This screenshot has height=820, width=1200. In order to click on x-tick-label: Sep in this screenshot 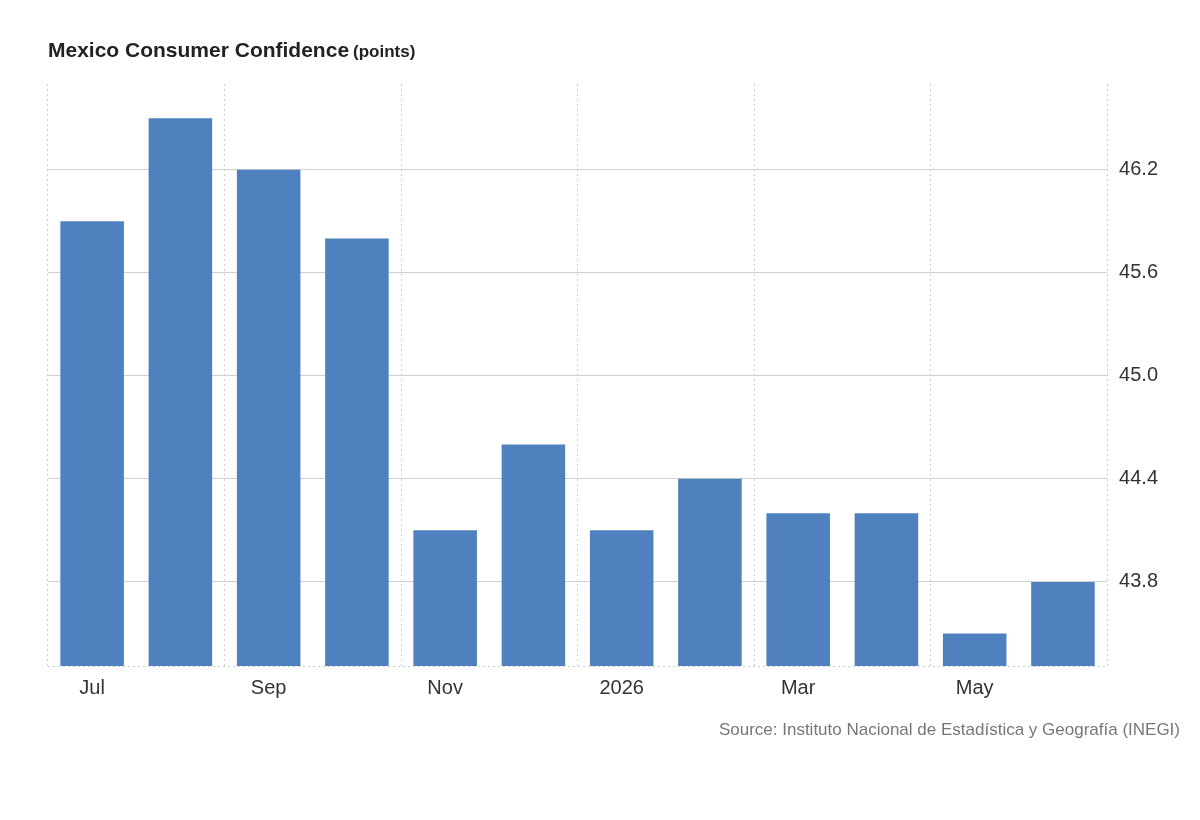, I will do `click(268, 686)`.